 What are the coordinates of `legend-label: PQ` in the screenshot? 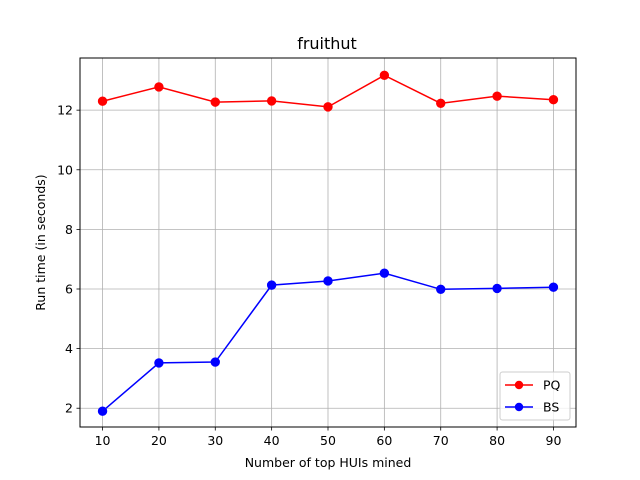 It's located at (552, 385).